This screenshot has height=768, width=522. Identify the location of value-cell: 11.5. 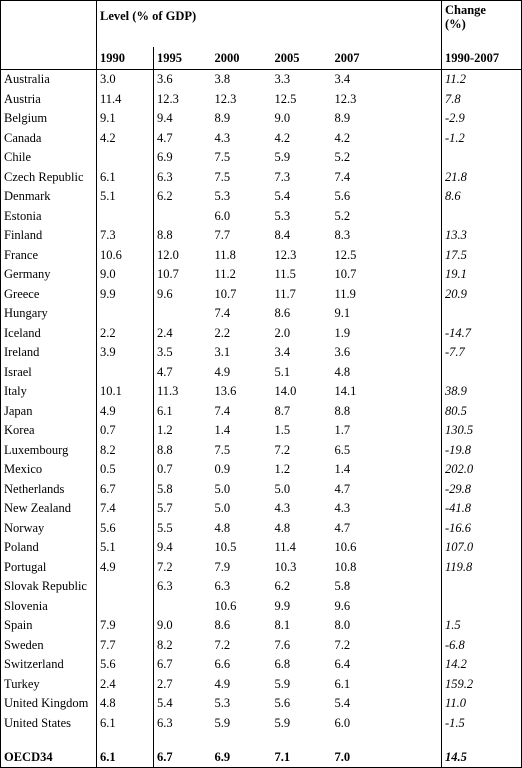
(285, 274).